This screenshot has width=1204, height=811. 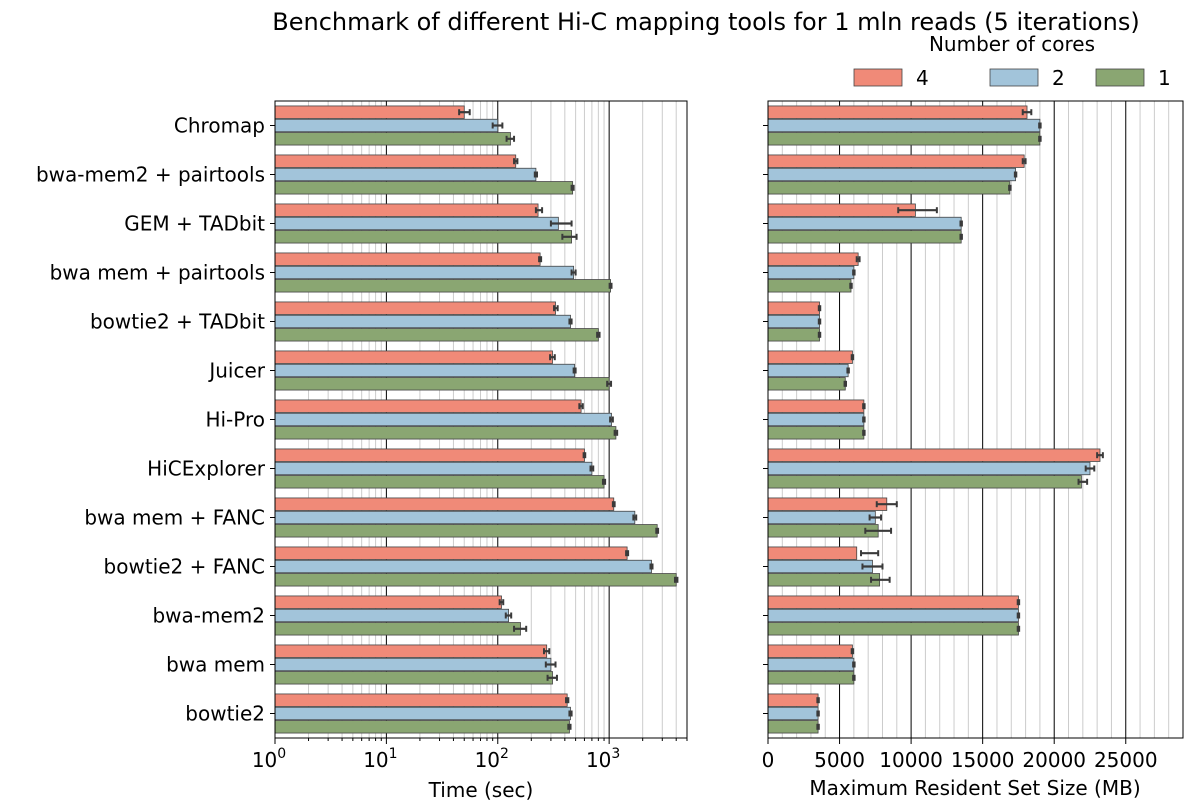 I want to click on time-bar-bowtie2-fanc-4-cores, so click(x=451, y=553).